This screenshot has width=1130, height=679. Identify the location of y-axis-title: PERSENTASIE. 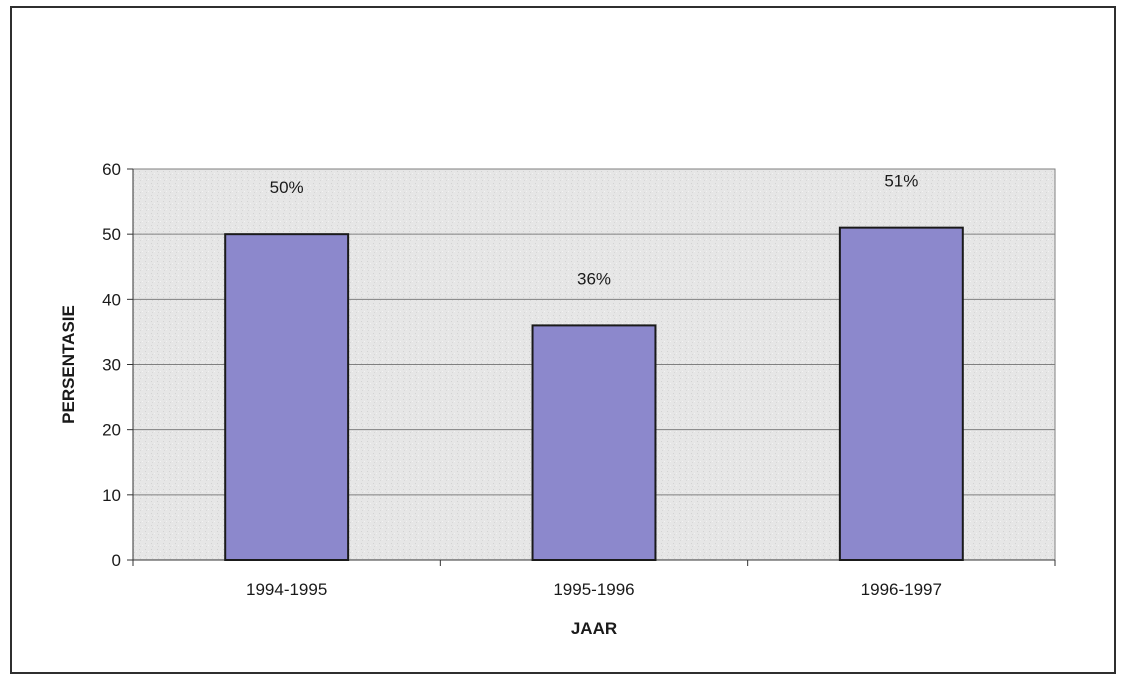
(68, 364).